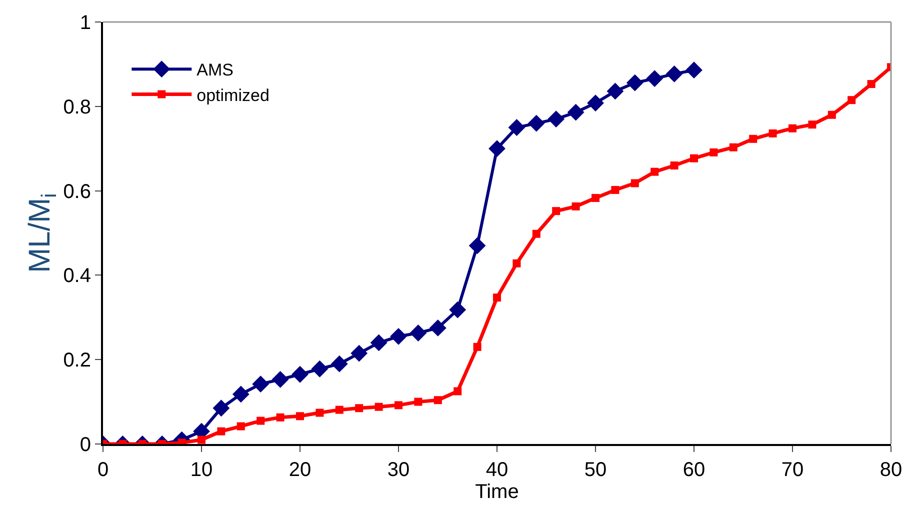 This screenshot has height=512, width=914. I want to click on x-tick-label: 30, so click(398, 470).